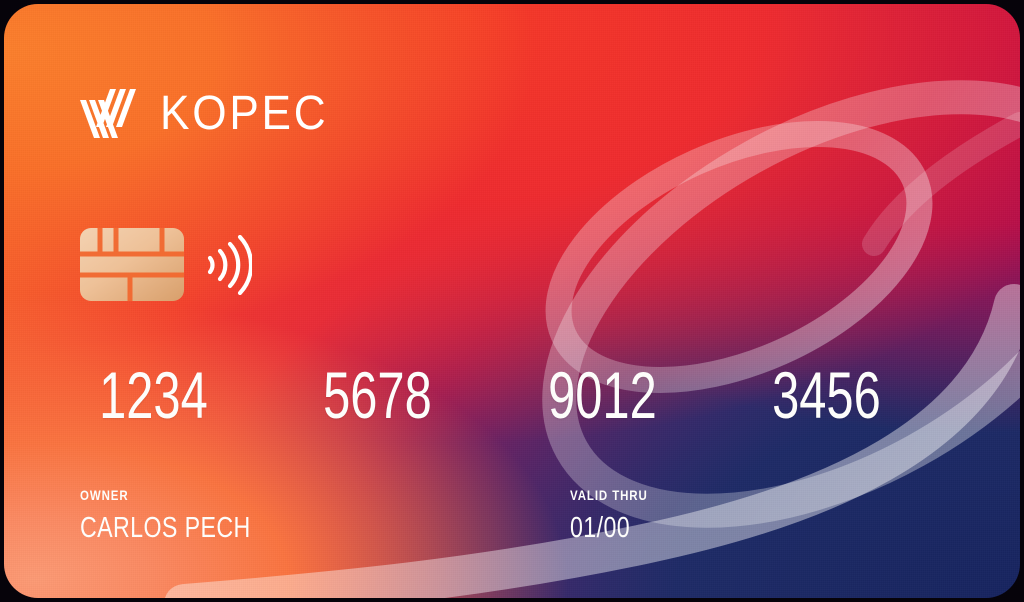 The width and height of the screenshot is (1024, 602). What do you see at coordinates (490, 395) in the screenshot?
I see `card-number: 1234 5678 9012 3456` at bounding box center [490, 395].